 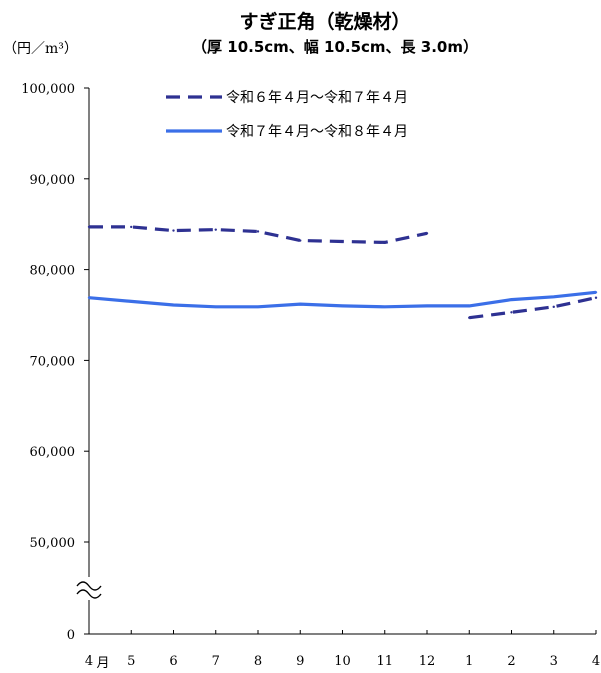 I want to click on x-tick-unit: 月, so click(x=102, y=663).